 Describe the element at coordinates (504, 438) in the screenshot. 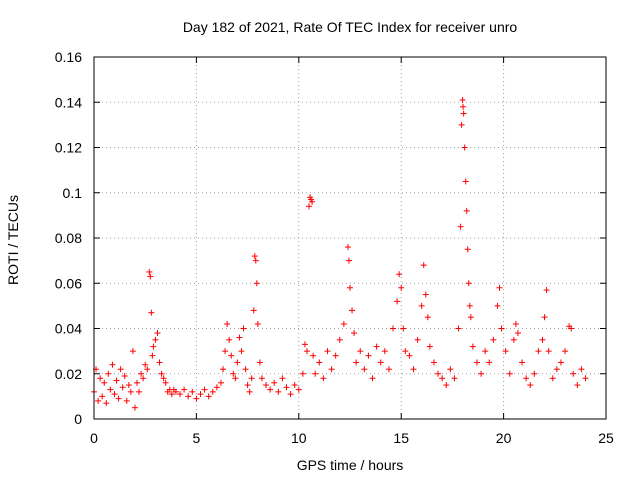

I see `x-tick-label: 20` at that location.